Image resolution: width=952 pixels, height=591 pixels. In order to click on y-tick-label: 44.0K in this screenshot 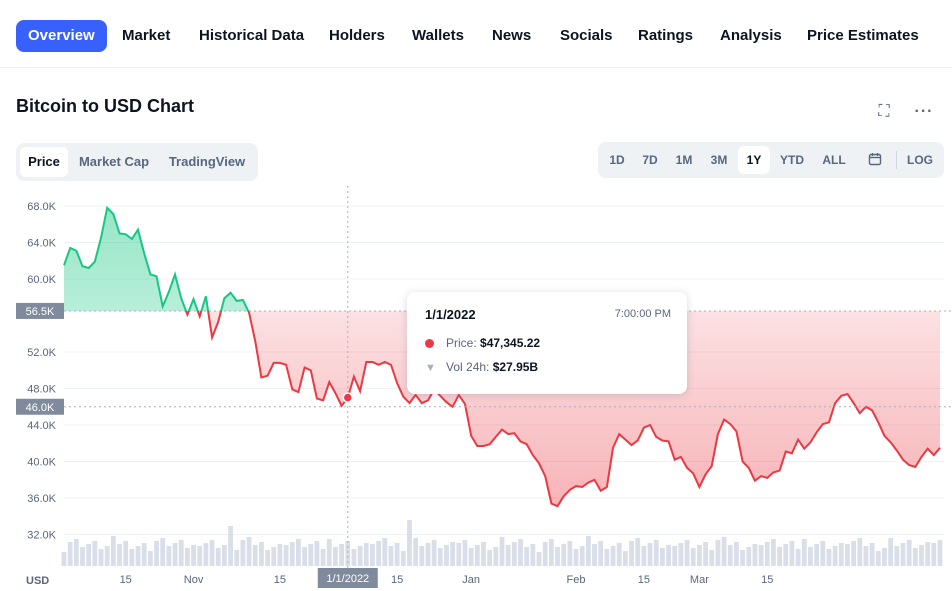, I will do `click(41, 426)`.